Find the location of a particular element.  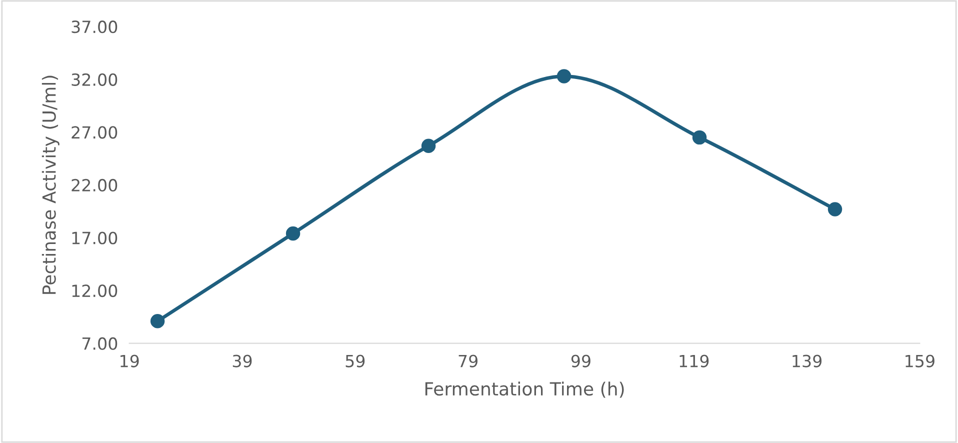

y-tick-label: 17.00 is located at coordinates (95, 238).